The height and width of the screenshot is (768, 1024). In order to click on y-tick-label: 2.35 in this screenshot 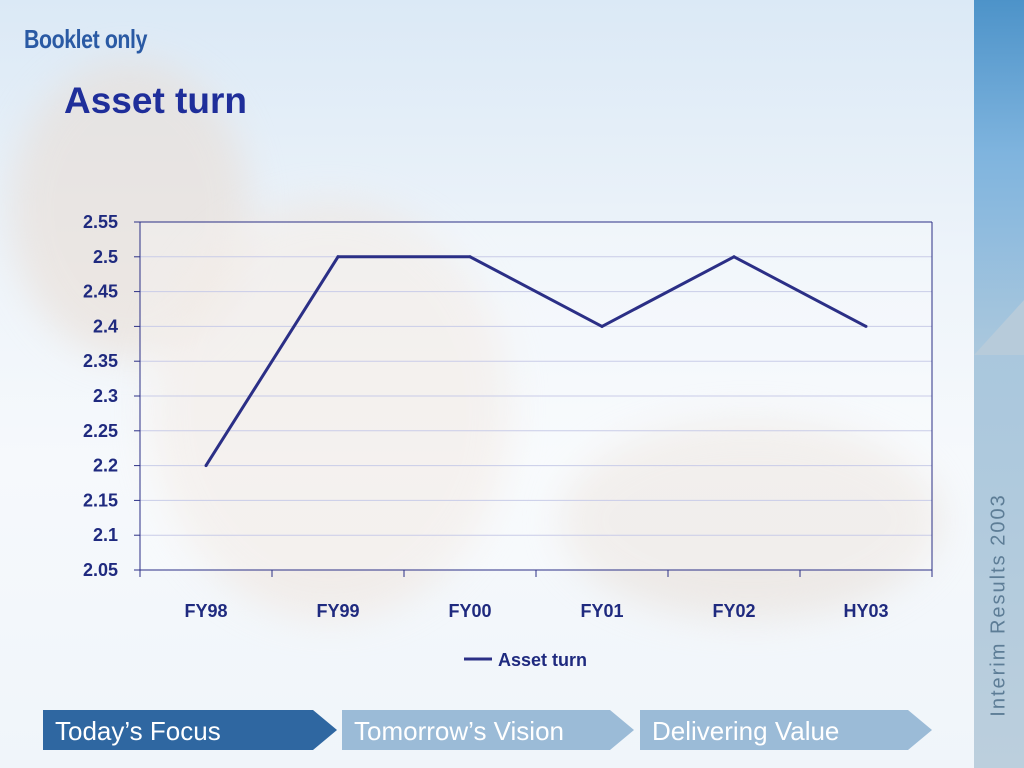, I will do `click(100, 361)`.